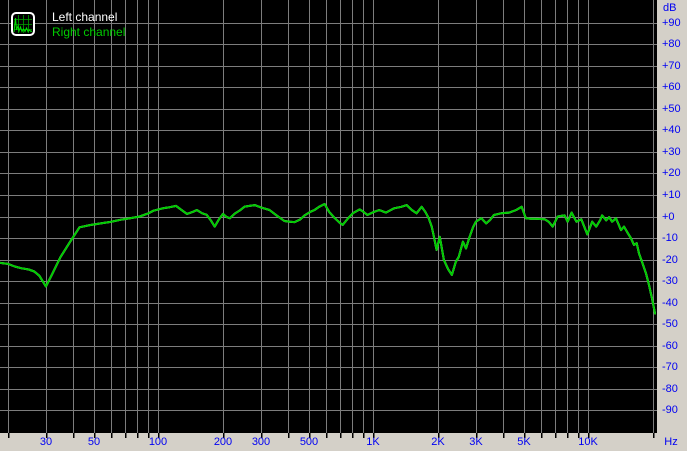 This screenshot has width=687, height=451. I want to click on x-axis-unit-label: Hz, so click(671, 442).